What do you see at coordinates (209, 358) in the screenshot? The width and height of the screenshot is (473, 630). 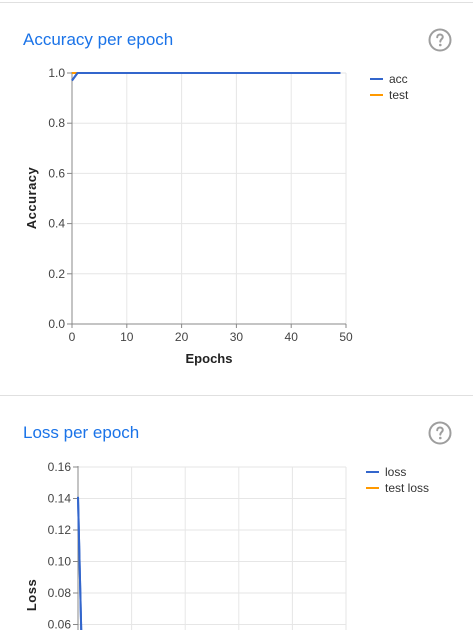 I see `x-axis-label: Epochs` at bounding box center [209, 358].